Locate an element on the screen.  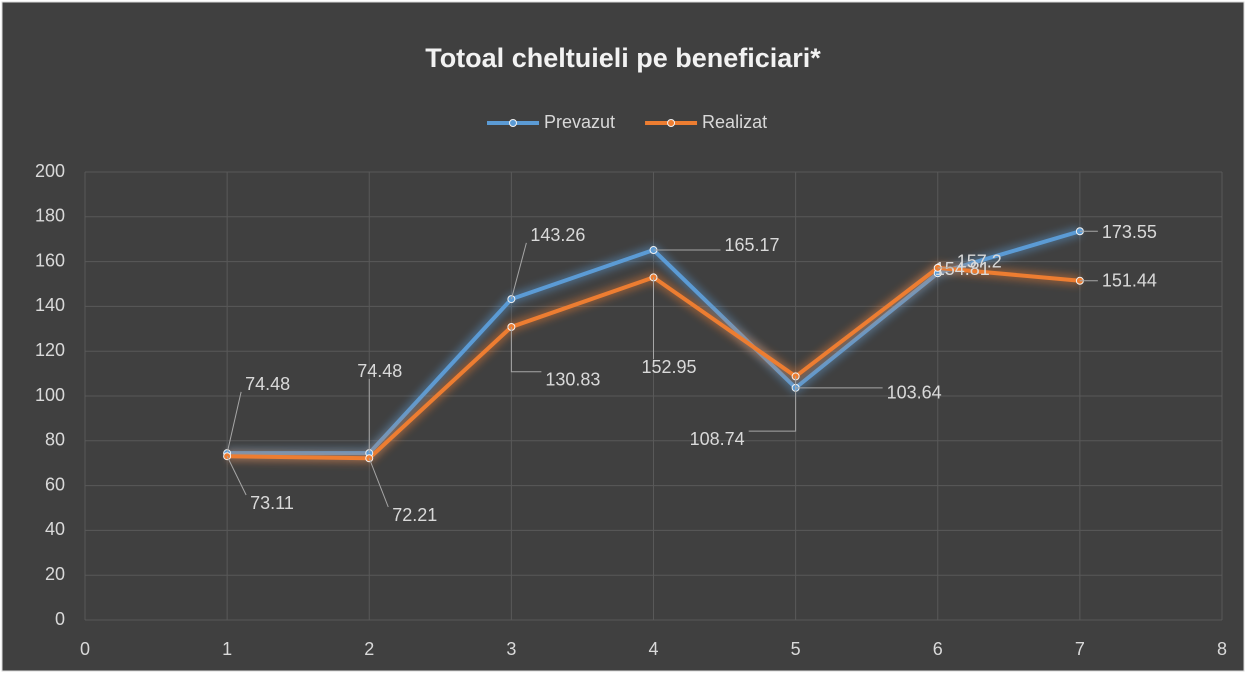
x-tick-label: 0 is located at coordinates (85, 649).